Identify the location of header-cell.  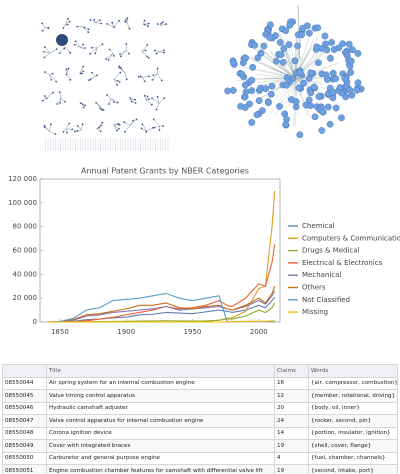
(24, 371).